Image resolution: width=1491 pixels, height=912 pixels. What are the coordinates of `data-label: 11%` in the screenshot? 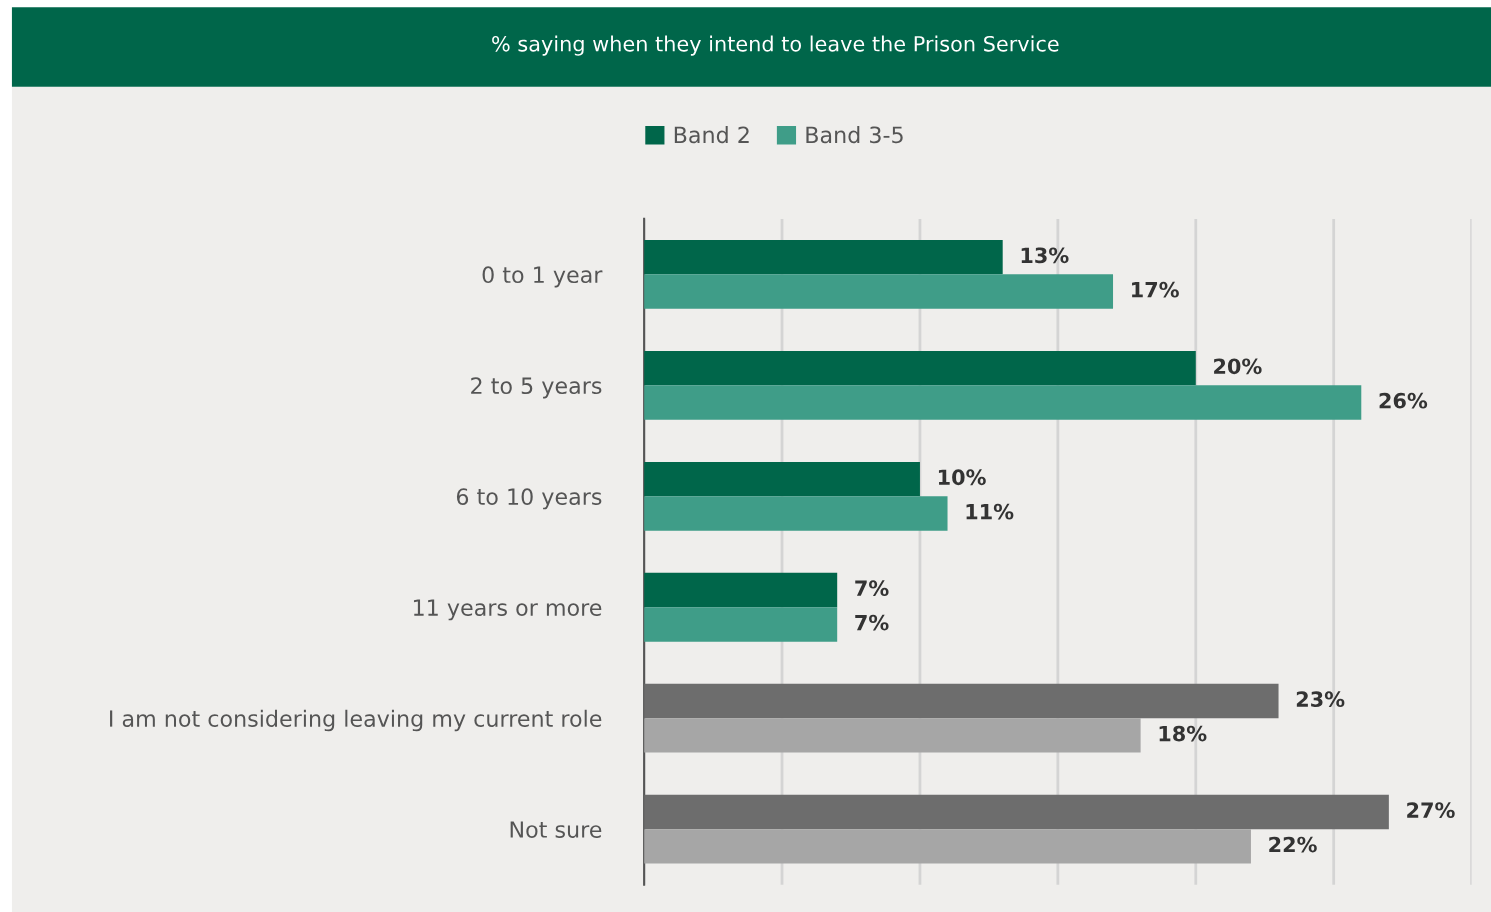 It's located at (990, 511).